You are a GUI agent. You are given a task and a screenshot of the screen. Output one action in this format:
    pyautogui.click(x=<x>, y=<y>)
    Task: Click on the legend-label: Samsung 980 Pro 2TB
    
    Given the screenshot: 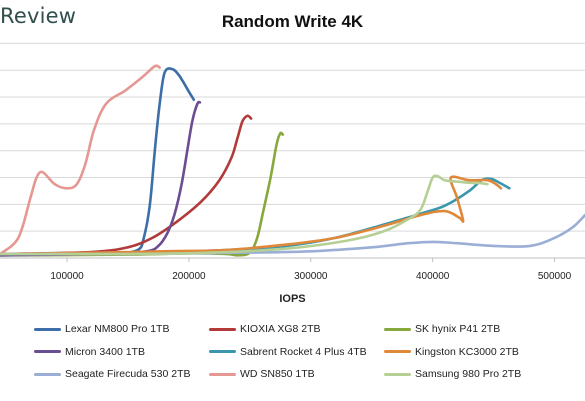 What is the action you would take?
    pyautogui.click(x=468, y=374)
    